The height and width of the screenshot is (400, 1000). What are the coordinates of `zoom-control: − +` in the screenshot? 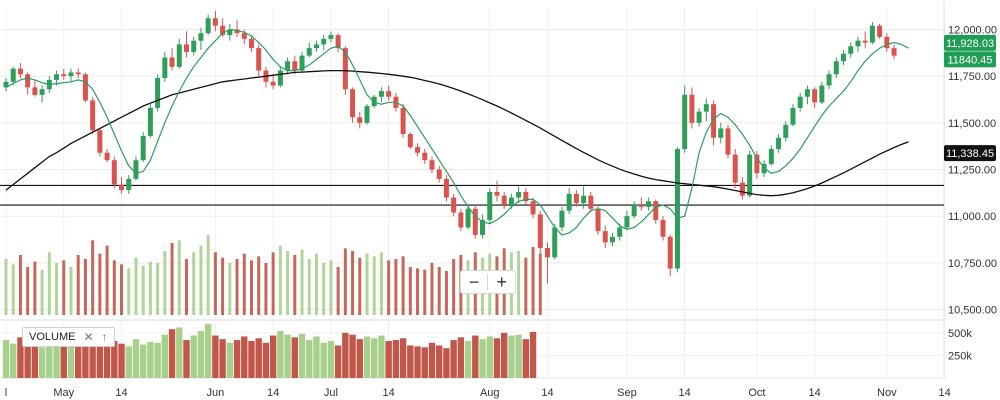 It's located at (488, 282).